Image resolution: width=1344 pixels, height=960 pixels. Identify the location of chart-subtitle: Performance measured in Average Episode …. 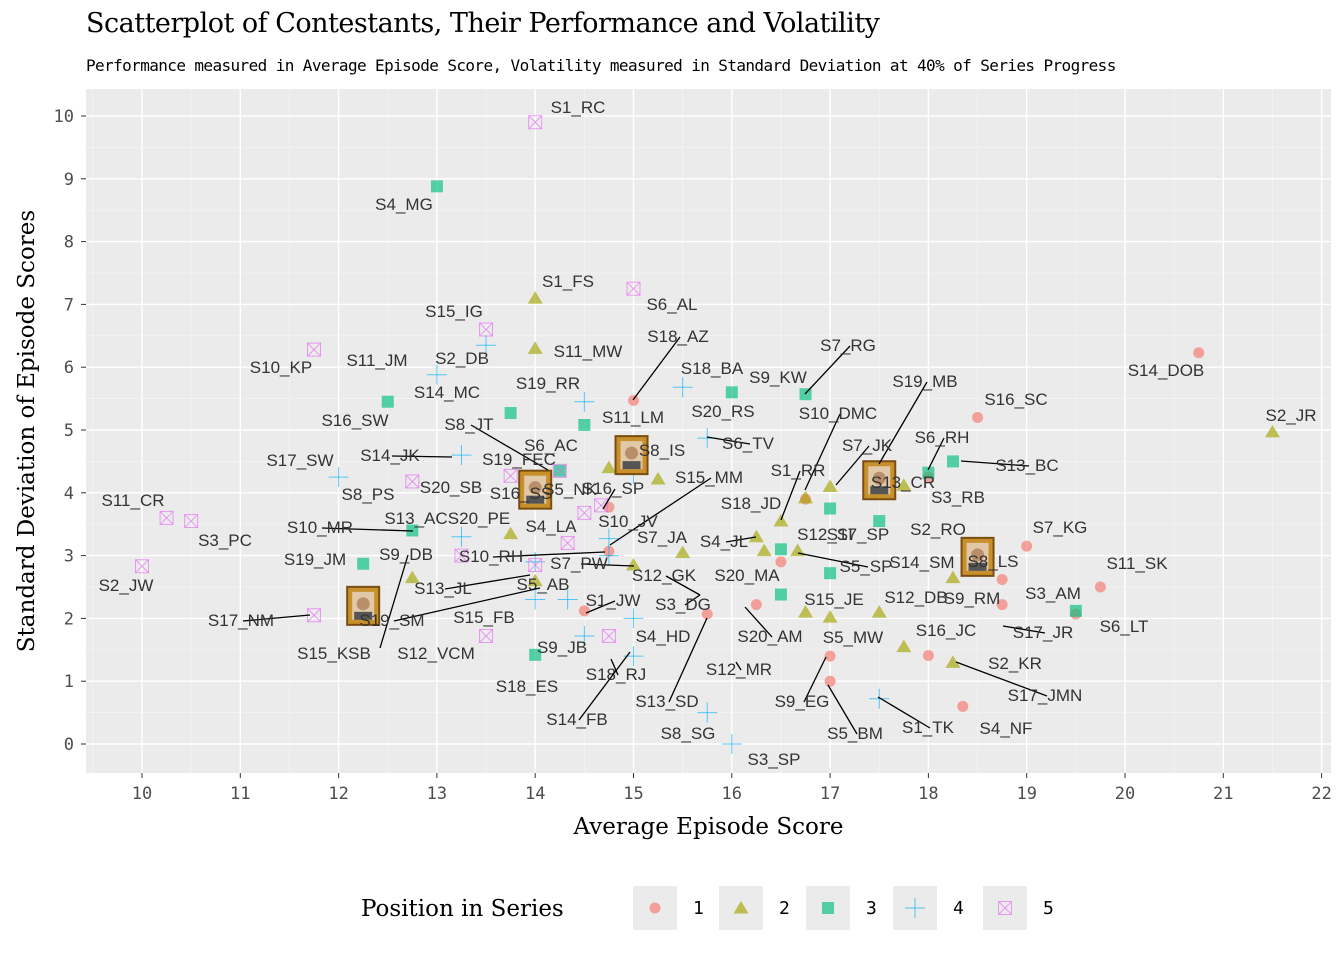
(601, 65).